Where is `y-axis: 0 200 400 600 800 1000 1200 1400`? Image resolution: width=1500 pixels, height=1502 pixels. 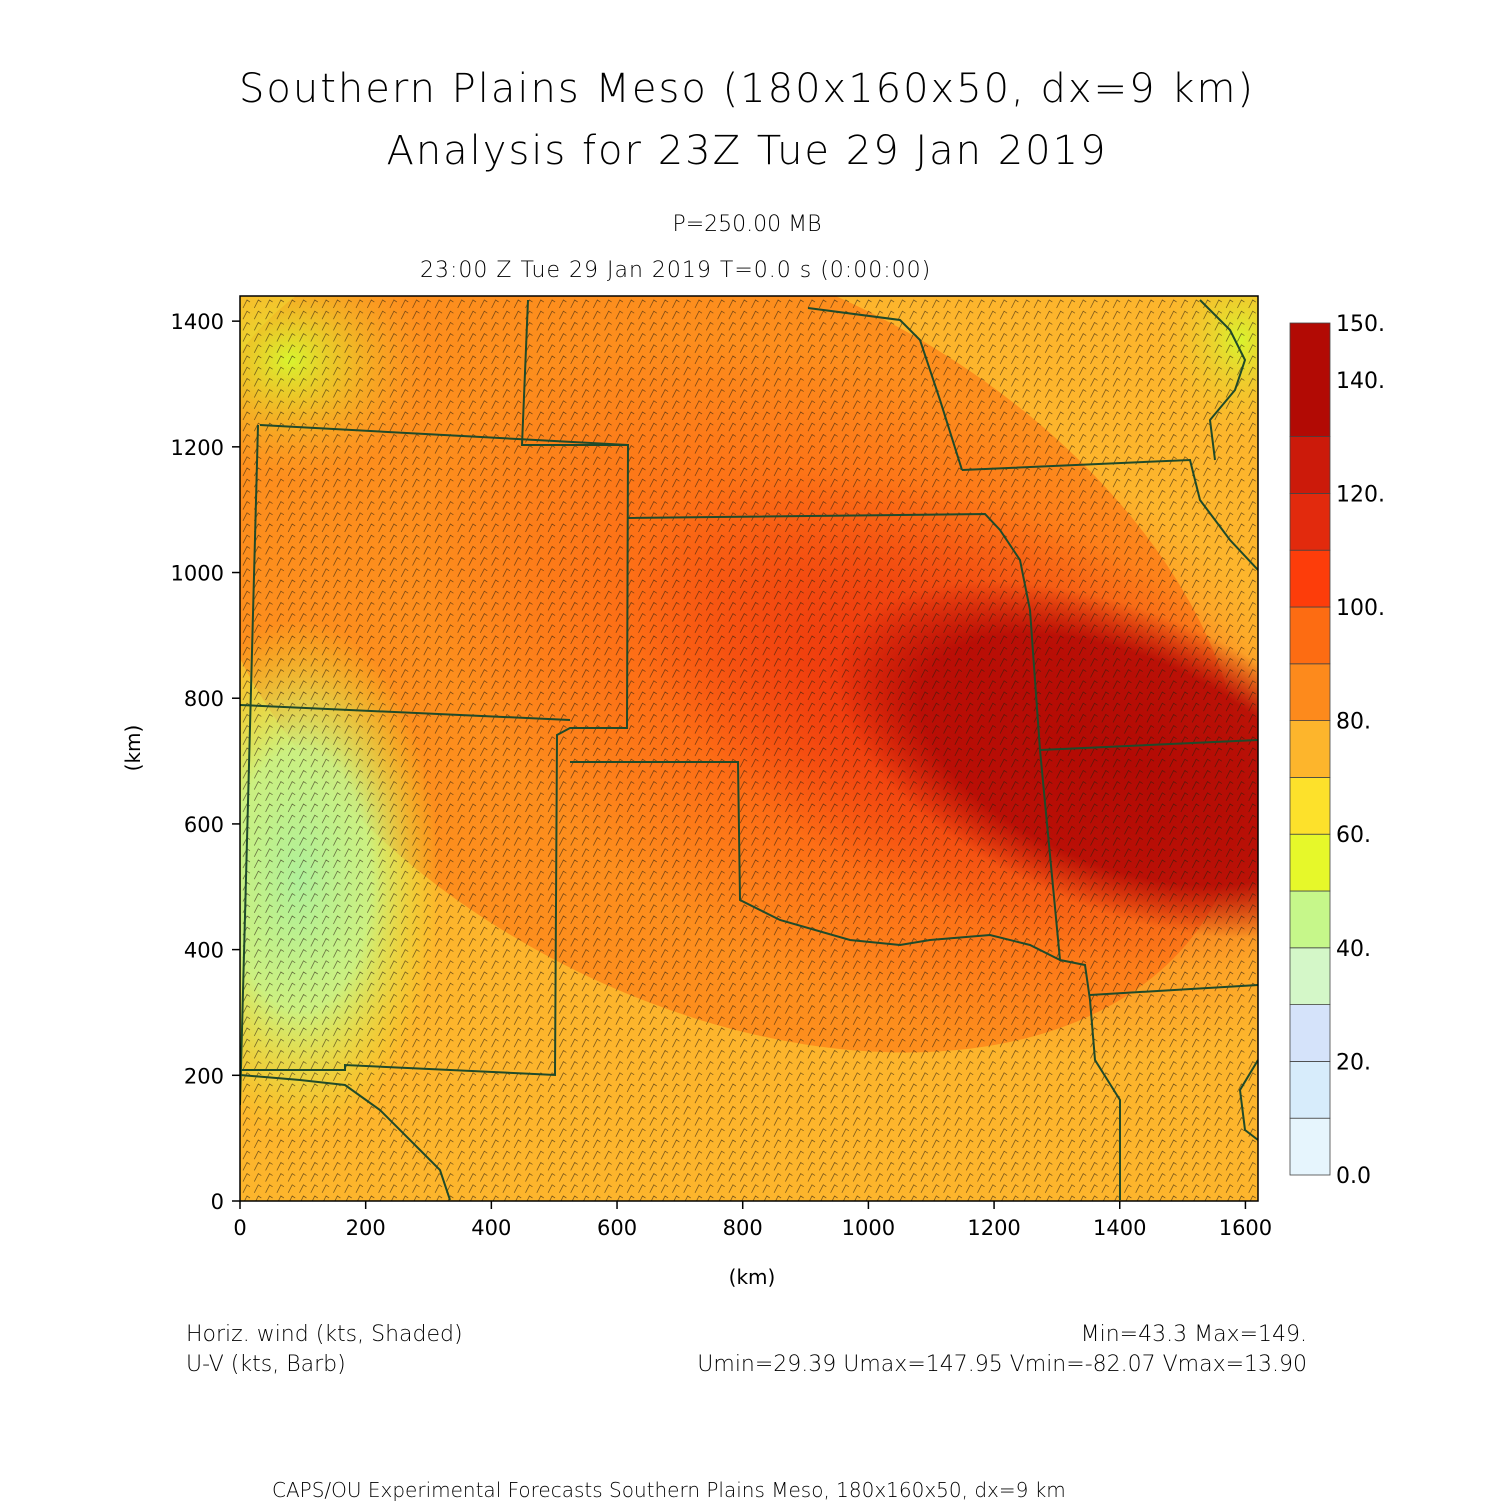
y-axis: 0 200 400 600 800 1000 1200 1400 is located at coordinates (205, 762).